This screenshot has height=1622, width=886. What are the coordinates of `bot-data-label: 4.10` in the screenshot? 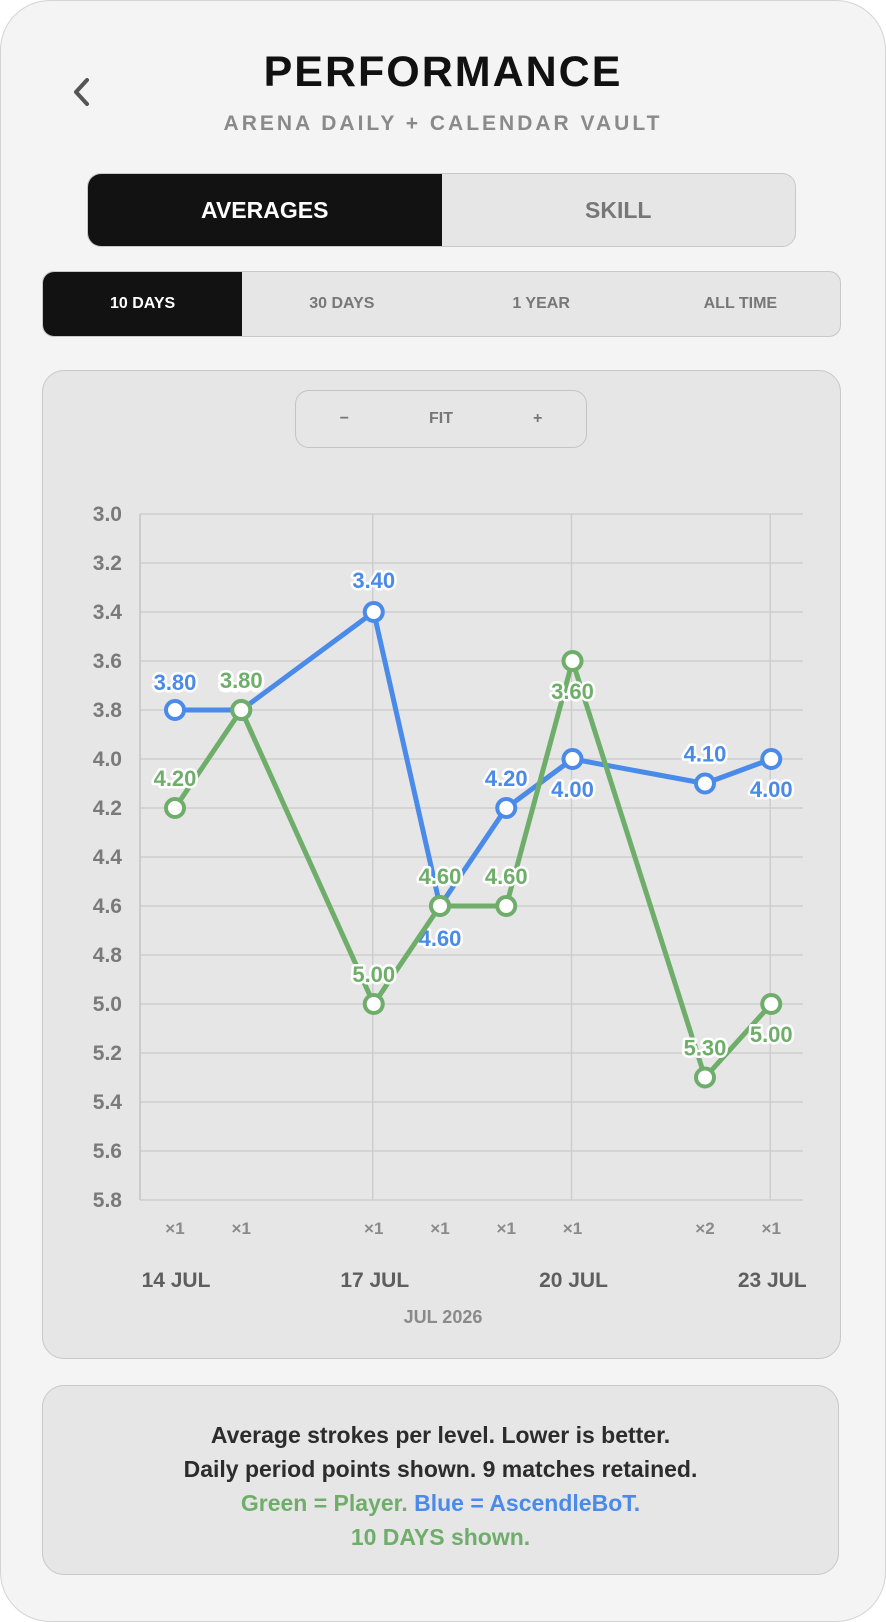 It's located at (705, 754).